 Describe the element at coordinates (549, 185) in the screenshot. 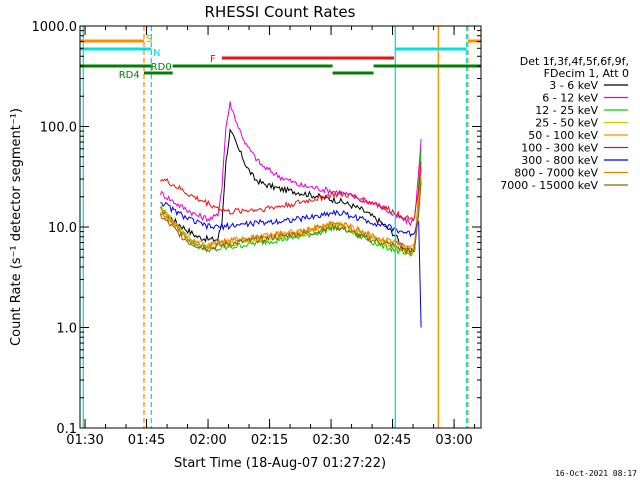

I see `legend-label-9: 7000 - 15000 keV` at that location.